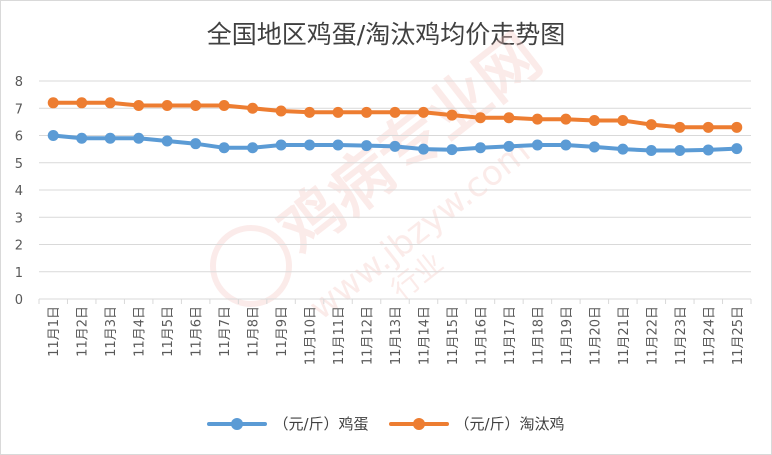 Image resolution: width=772 pixels, height=455 pixels. What do you see at coordinates (424, 335) in the screenshot?
I see `x-tick-label-14: 11月14日` at bounding box center [424, 335].